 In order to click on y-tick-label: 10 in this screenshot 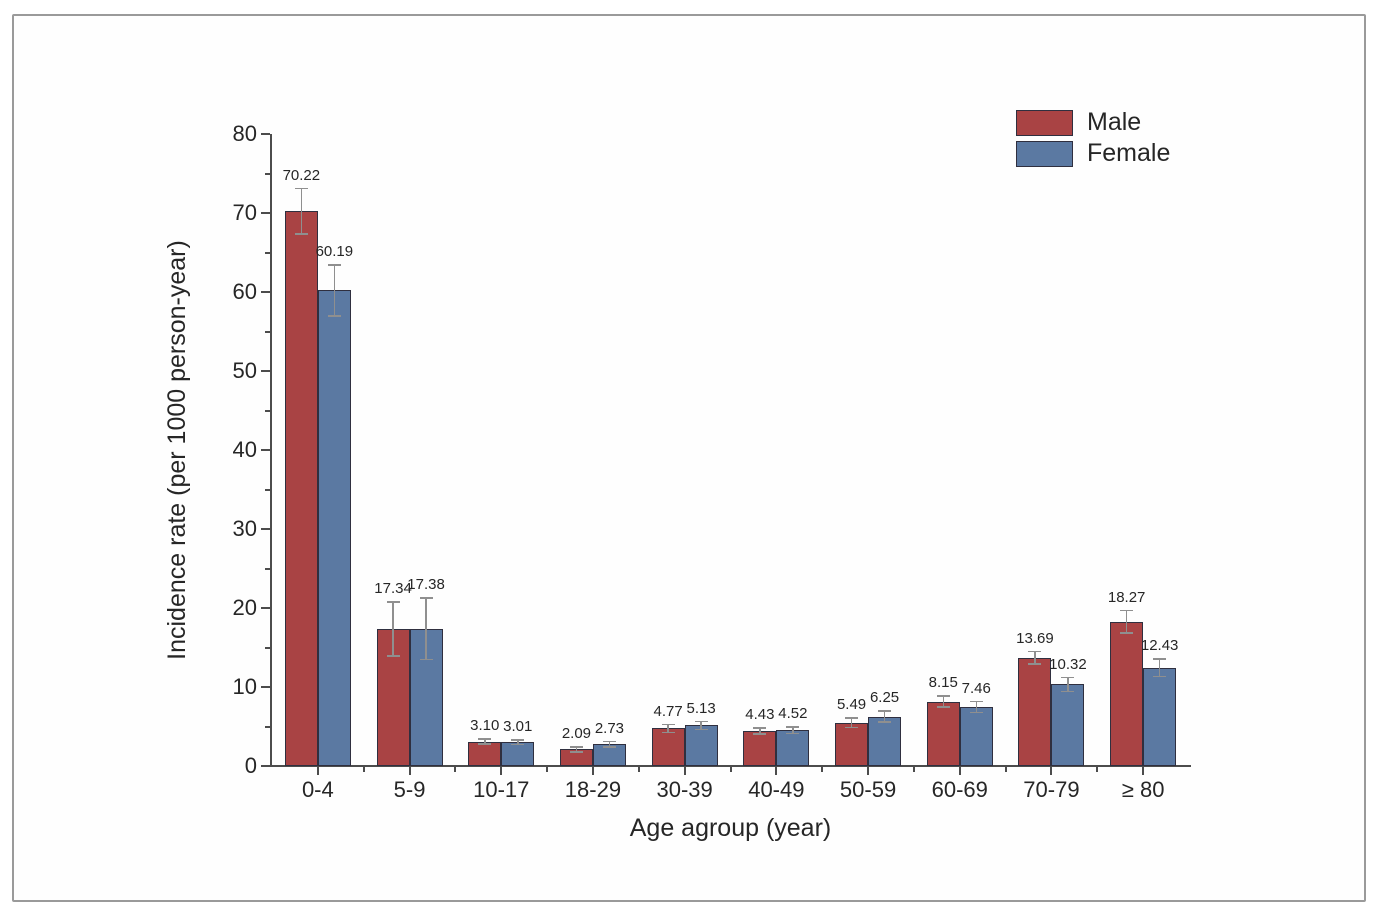, I will do `click(244, 686)`.